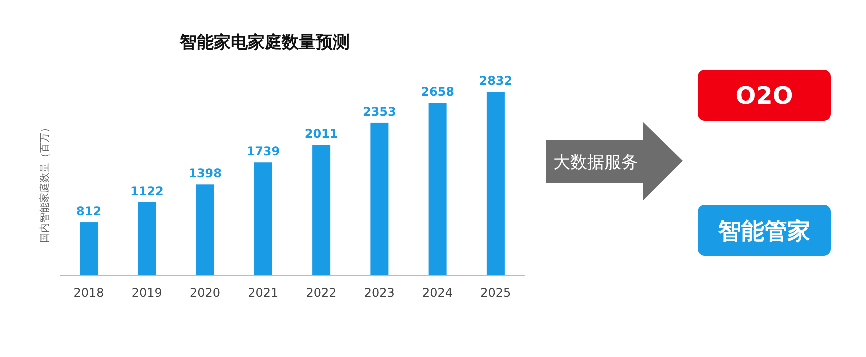 The width and height of the screenshot is (866, 357). Describe the element at coordinates (263, 293) in the screenshot. I see `x-tick-label: 2021` at that location.